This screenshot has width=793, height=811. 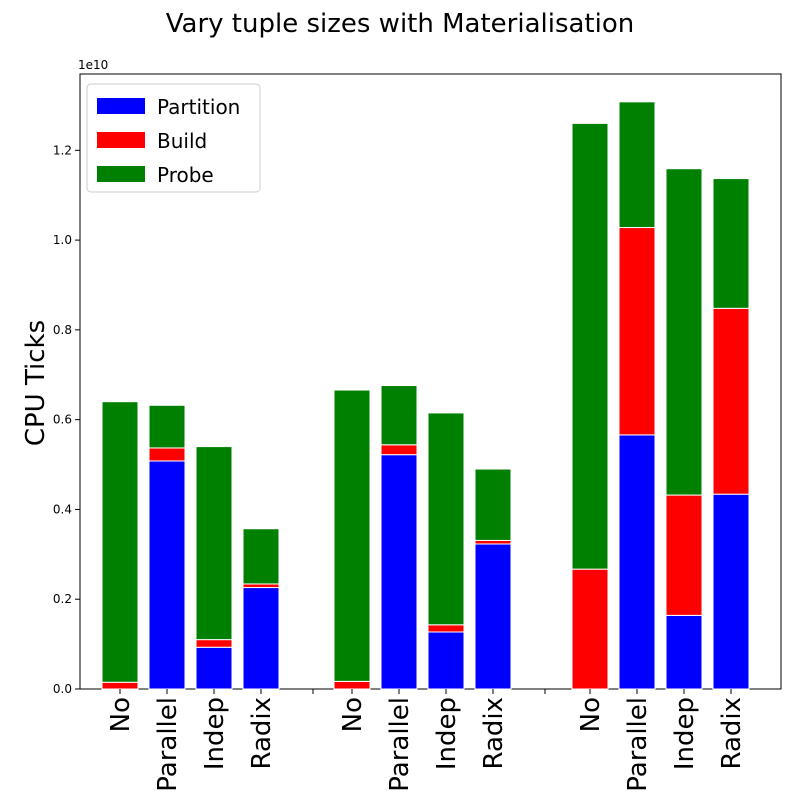 What do you see at coordinates (62, 689) in the screenshot?
I see `y-tick-label: 0.0` at bounding box center [62, 689].